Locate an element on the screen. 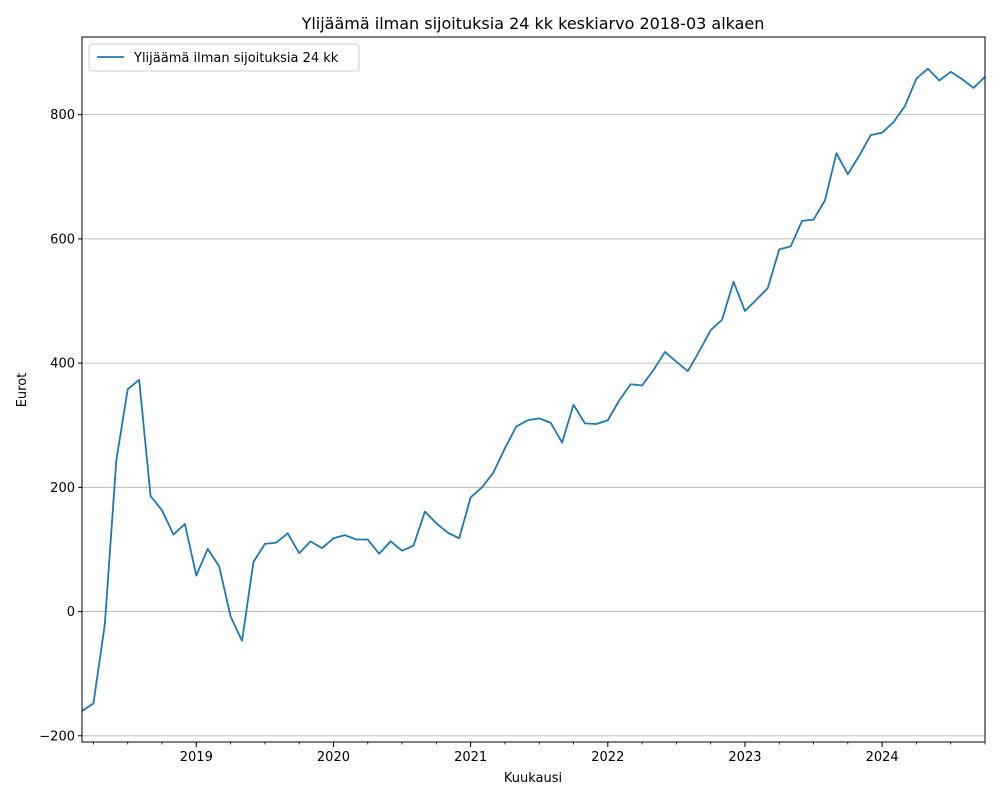  x-tick-label: 2019 is located at coordinates (196, 757).